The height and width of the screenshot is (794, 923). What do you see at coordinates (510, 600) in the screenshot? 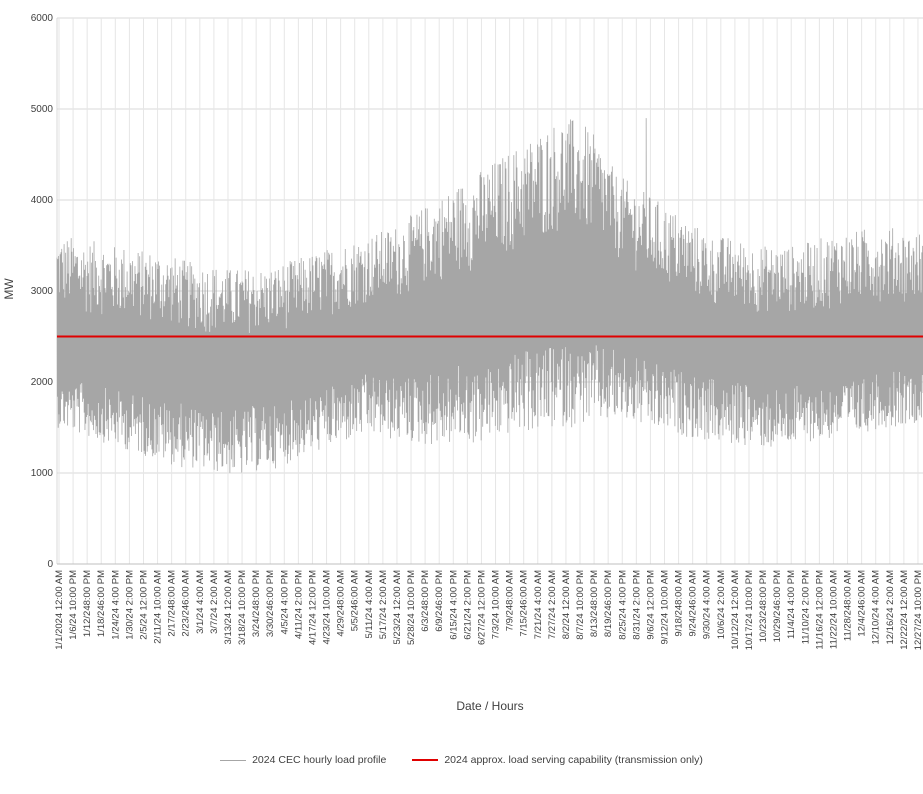
I see `x-tick-label: 7/9/248:00 AM` at bounding box center [510, 600].